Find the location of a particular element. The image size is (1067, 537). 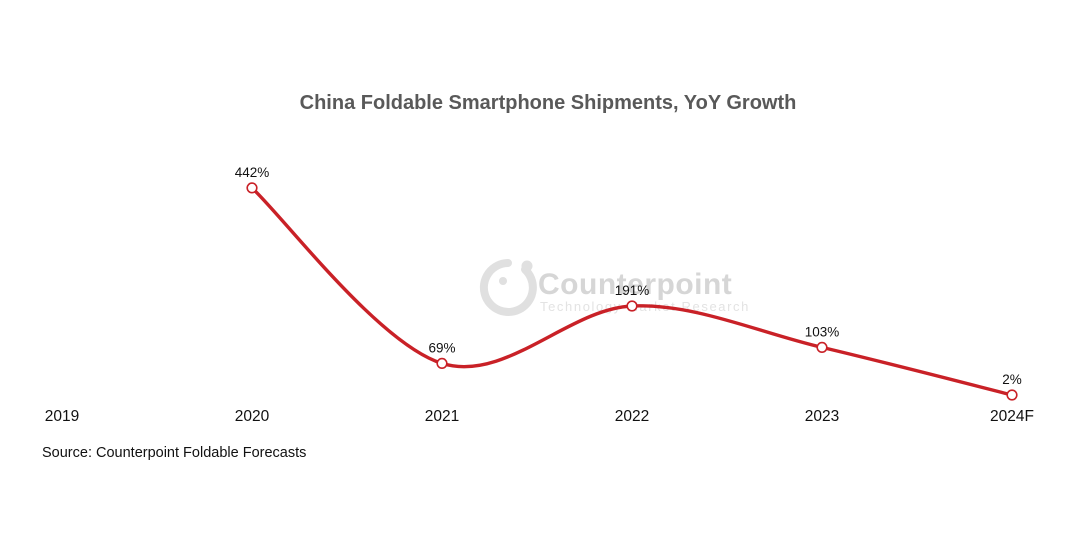

x-axis-label-2023: 2023 is located at coordinates (822, 416).